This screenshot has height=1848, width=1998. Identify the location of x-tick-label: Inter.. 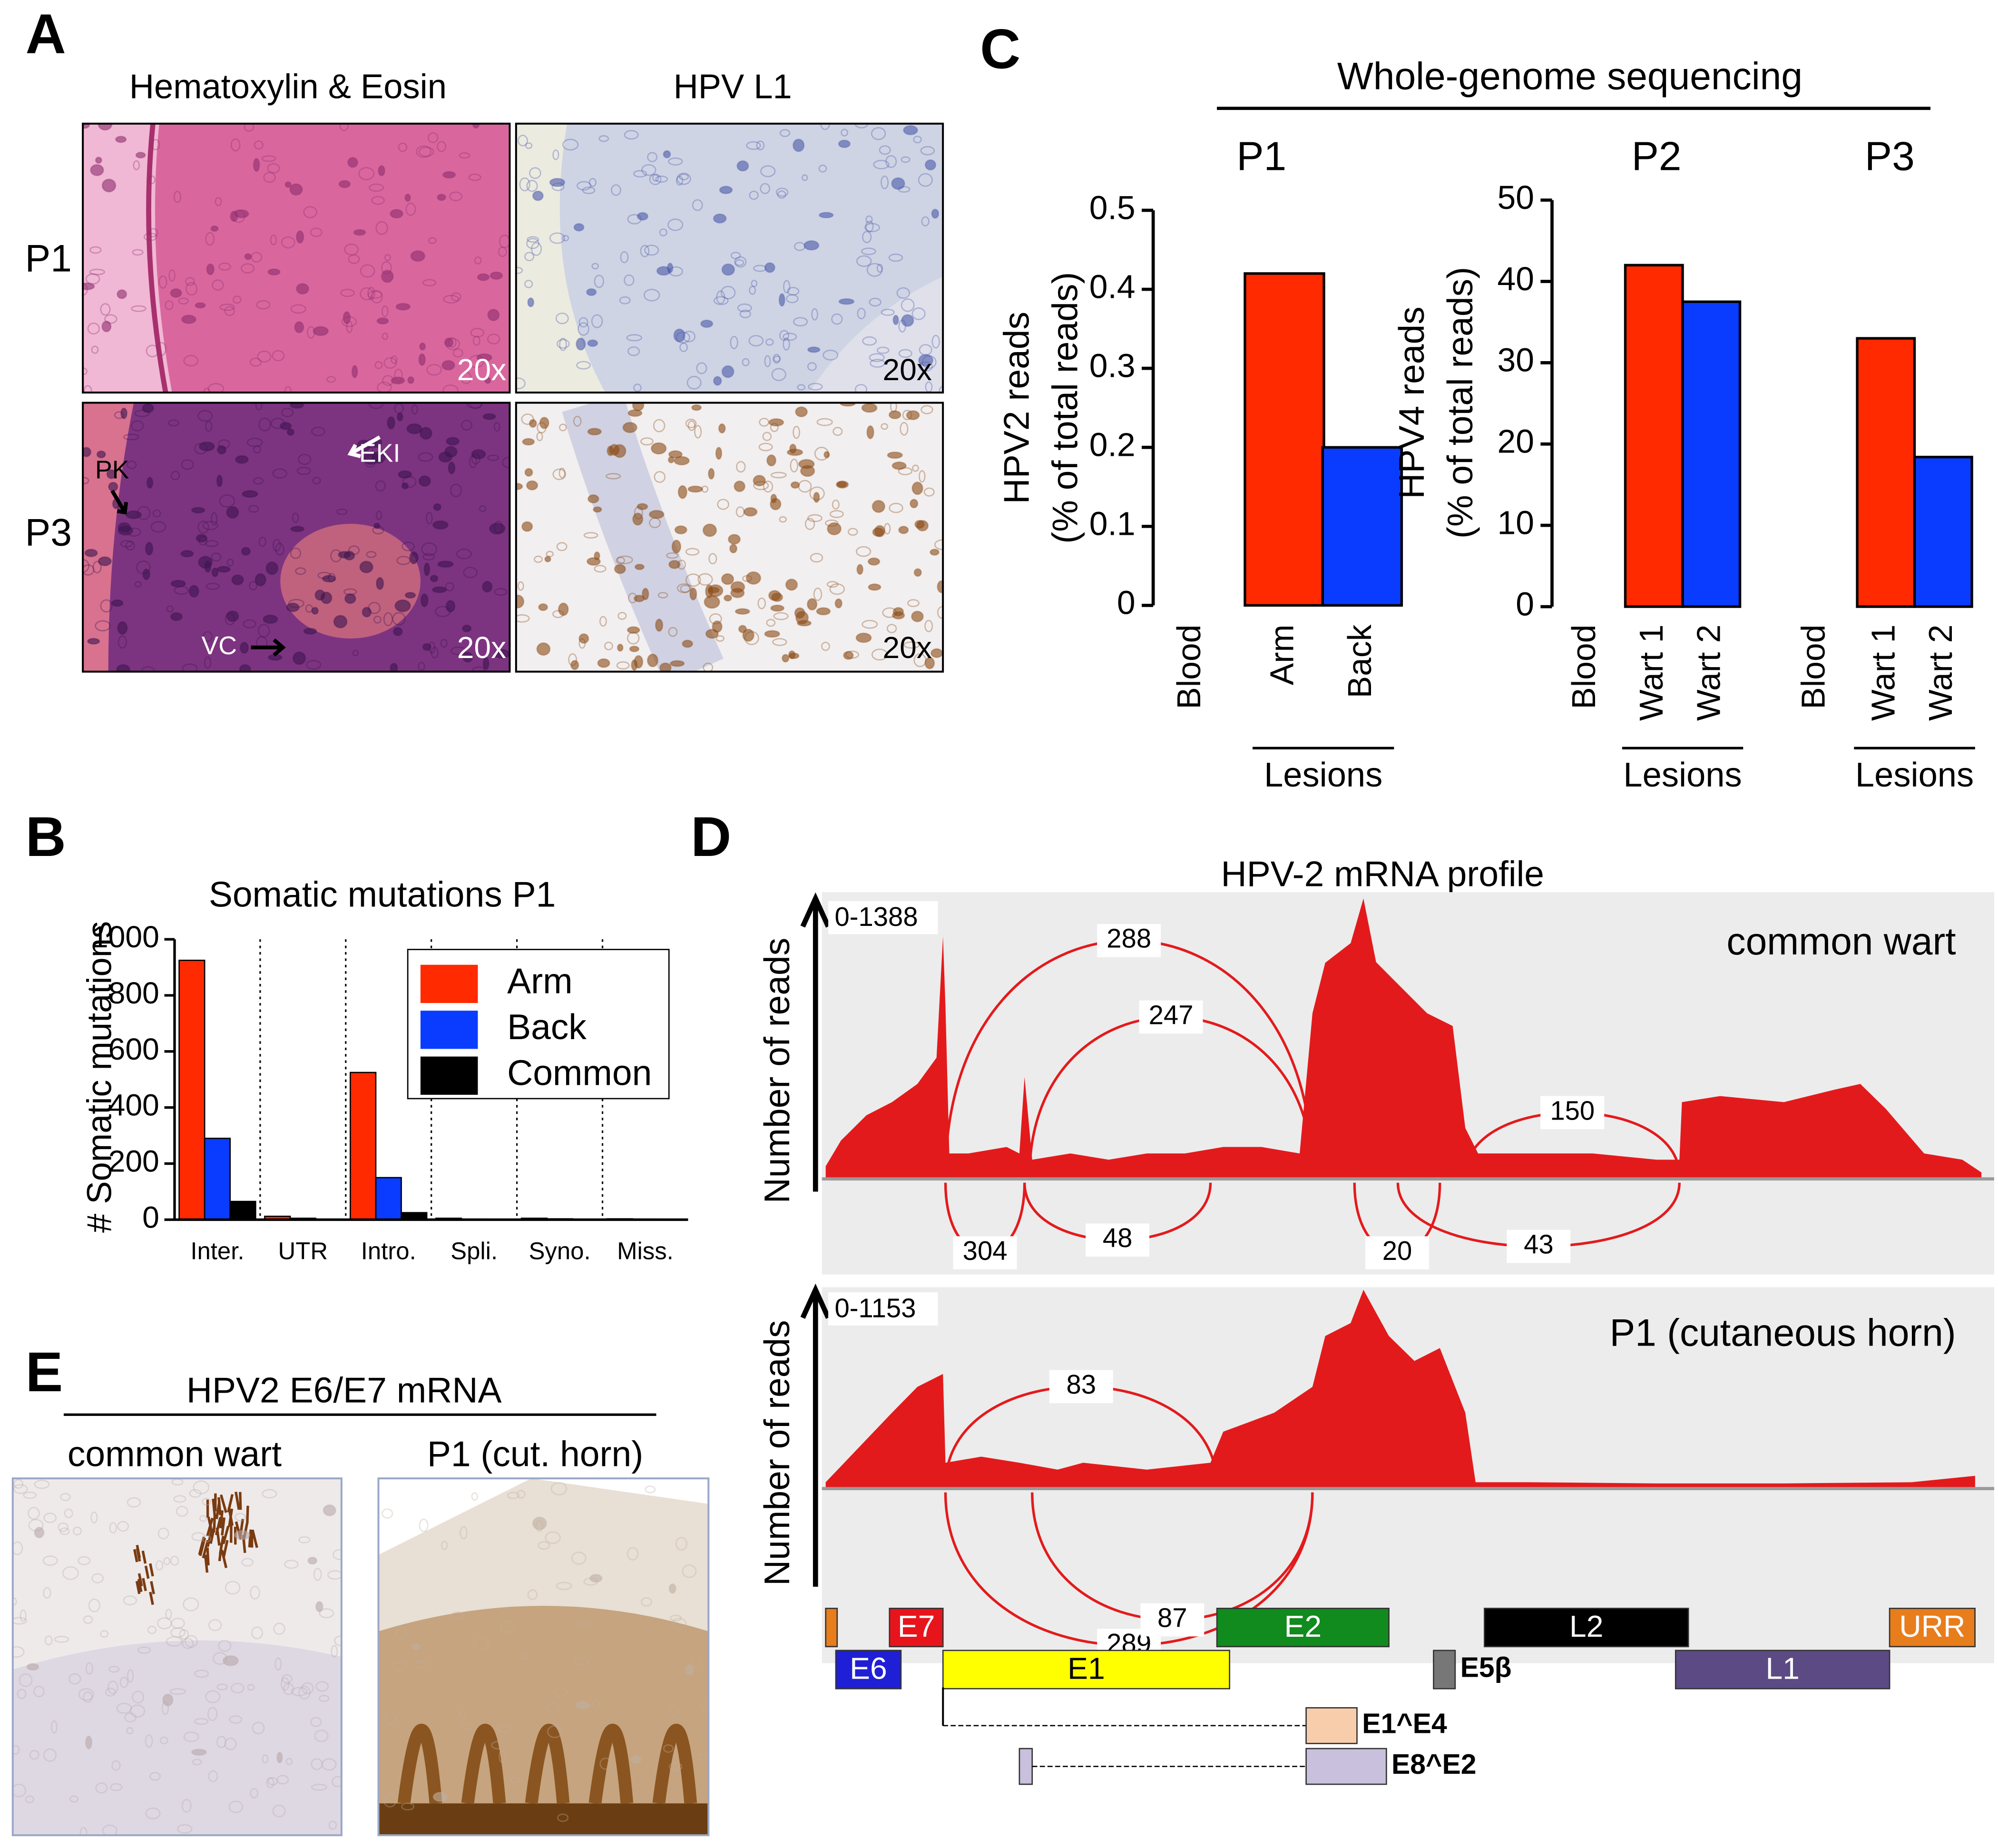
(217, 1251).